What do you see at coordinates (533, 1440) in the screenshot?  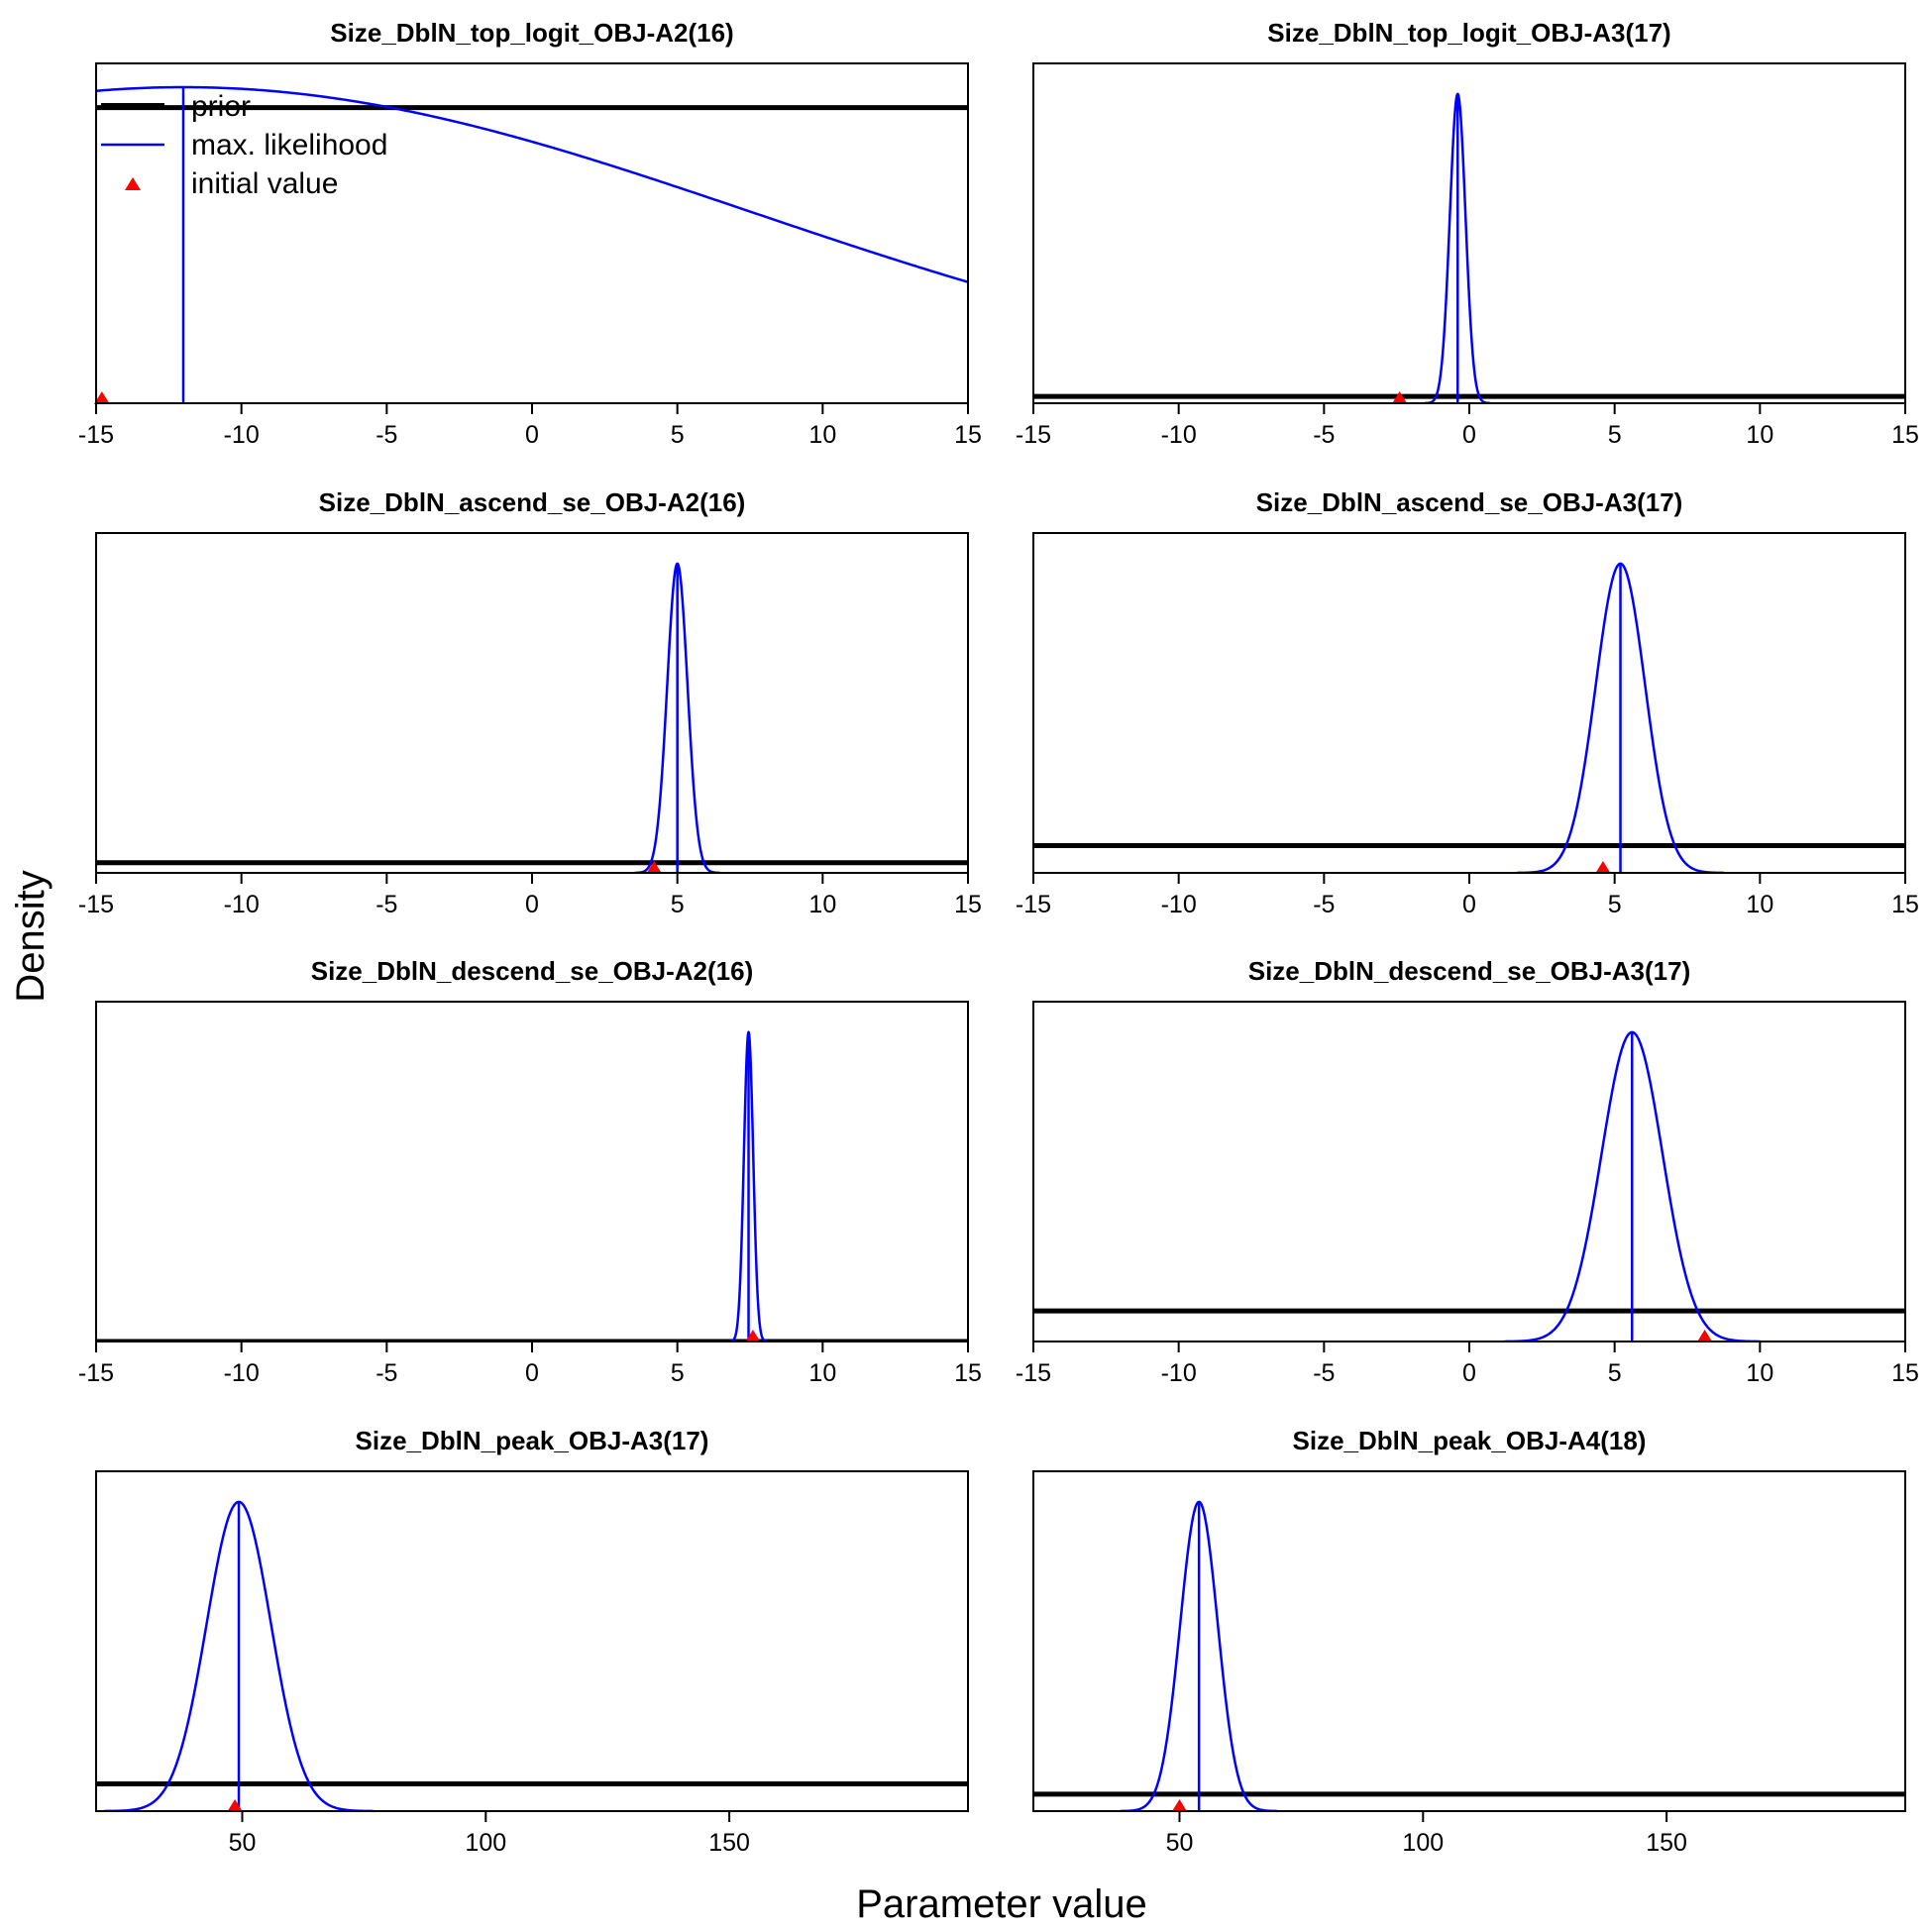 I see `panel-title: Size_DblN_peak_OBJ-A3(17)` at bounding box center [533, 1440].